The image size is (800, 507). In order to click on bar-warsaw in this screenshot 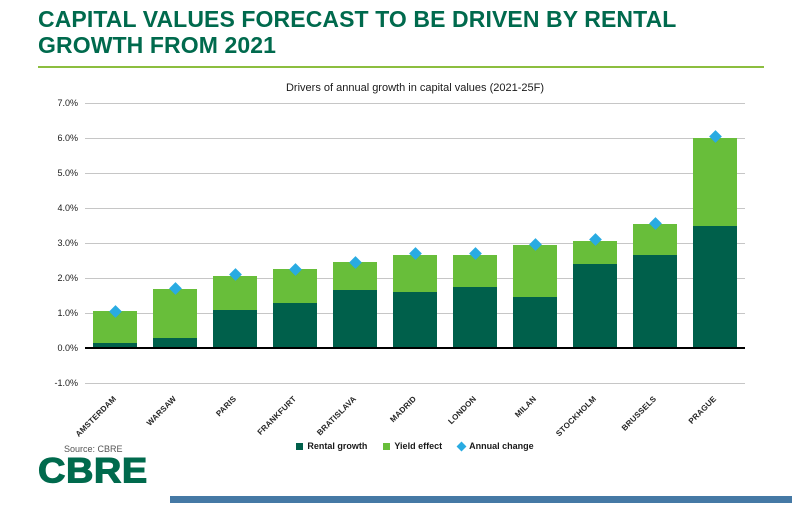, I will do `click(175, 318)`.